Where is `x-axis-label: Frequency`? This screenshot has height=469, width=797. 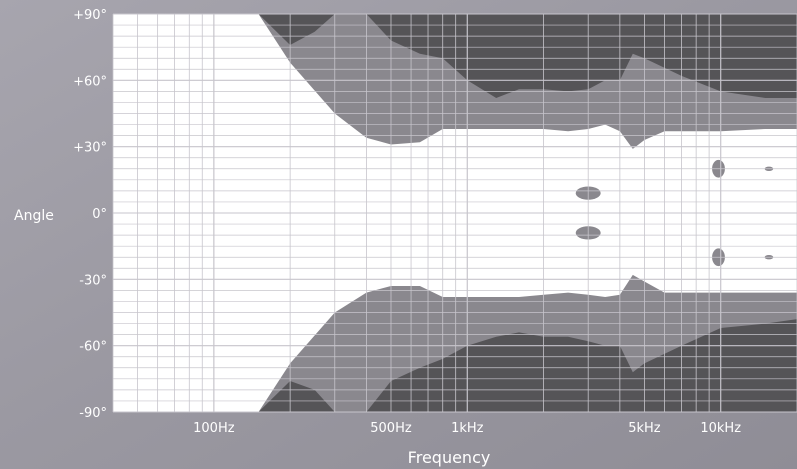
x-axis-label: Frequency is located at coordinates (449, 457).